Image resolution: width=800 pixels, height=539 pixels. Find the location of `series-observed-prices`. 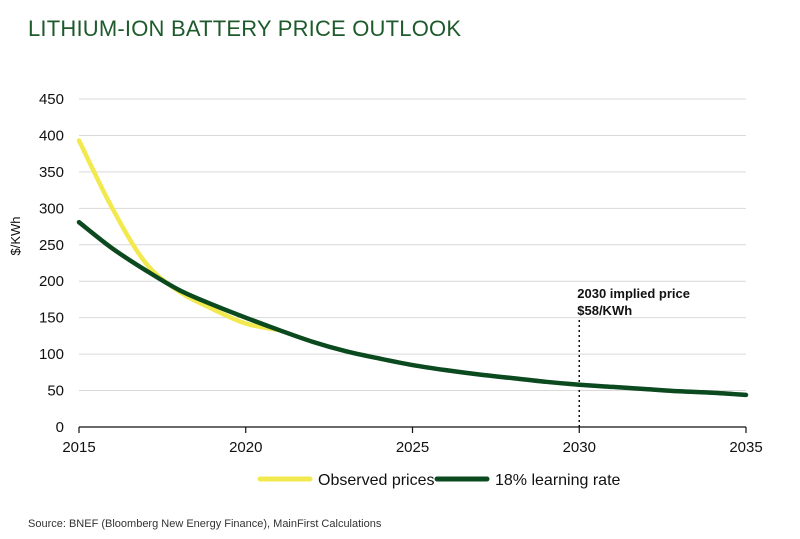

series-observed-prices is located at coordinates (179, 235).